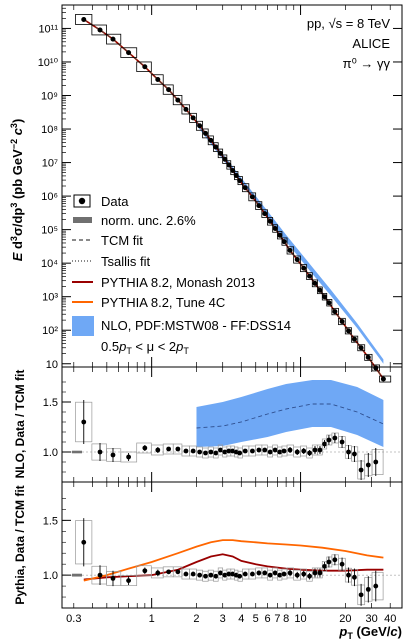 Image resolution: width=407 pixels, height=644 pixels. Describe the element at coordinates (267, 619) in the screenshot. I see `x-tick-label: 6` at that location.